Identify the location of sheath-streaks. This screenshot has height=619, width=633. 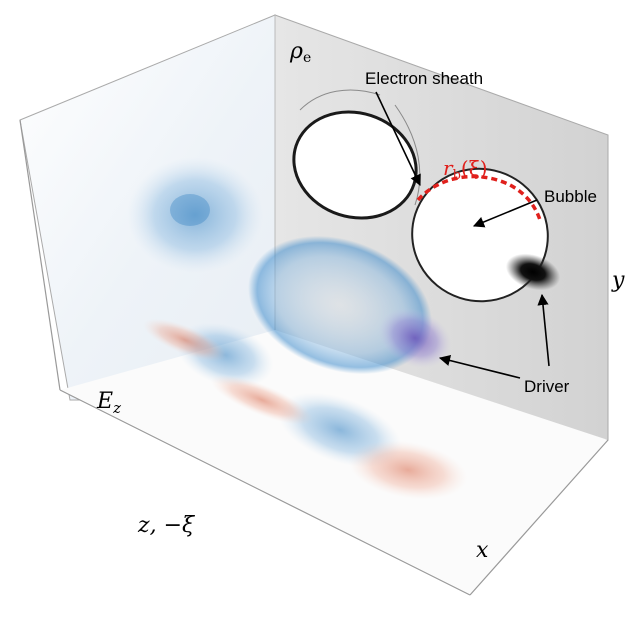
(360, 147).